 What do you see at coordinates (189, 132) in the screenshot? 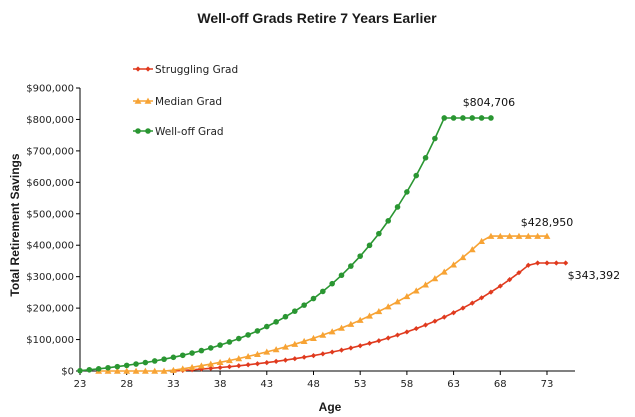
I see `legend-label: Well-off Grad` at bounding box center [189, 132].